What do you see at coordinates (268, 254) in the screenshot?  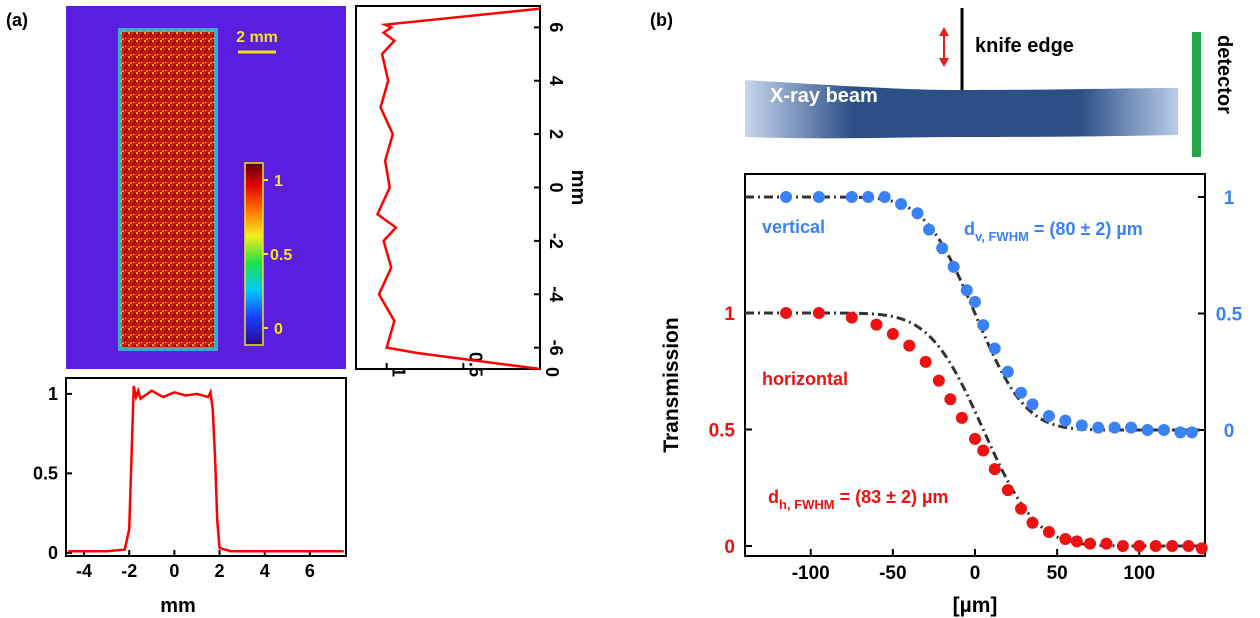 I see `colorbar: 1 0.5 0` at bounding box center [268, 254].